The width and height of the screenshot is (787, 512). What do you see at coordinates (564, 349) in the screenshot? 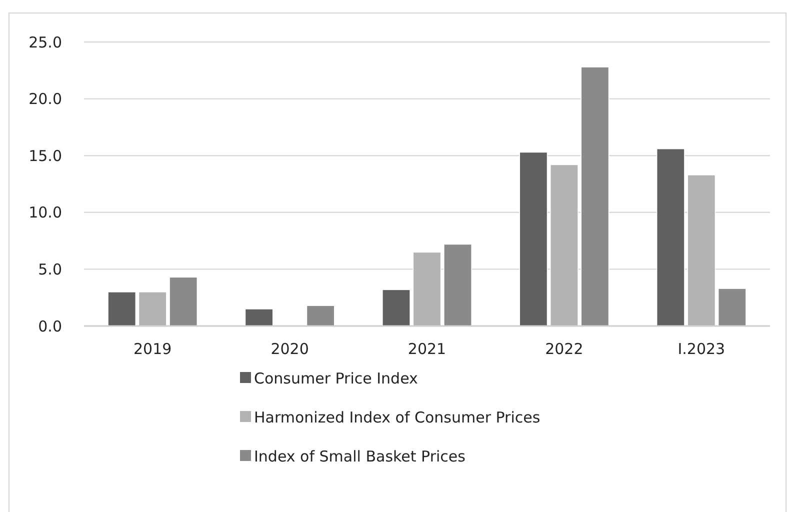
I see `x-tick-label: 2022` at bounding box center [564, 349].